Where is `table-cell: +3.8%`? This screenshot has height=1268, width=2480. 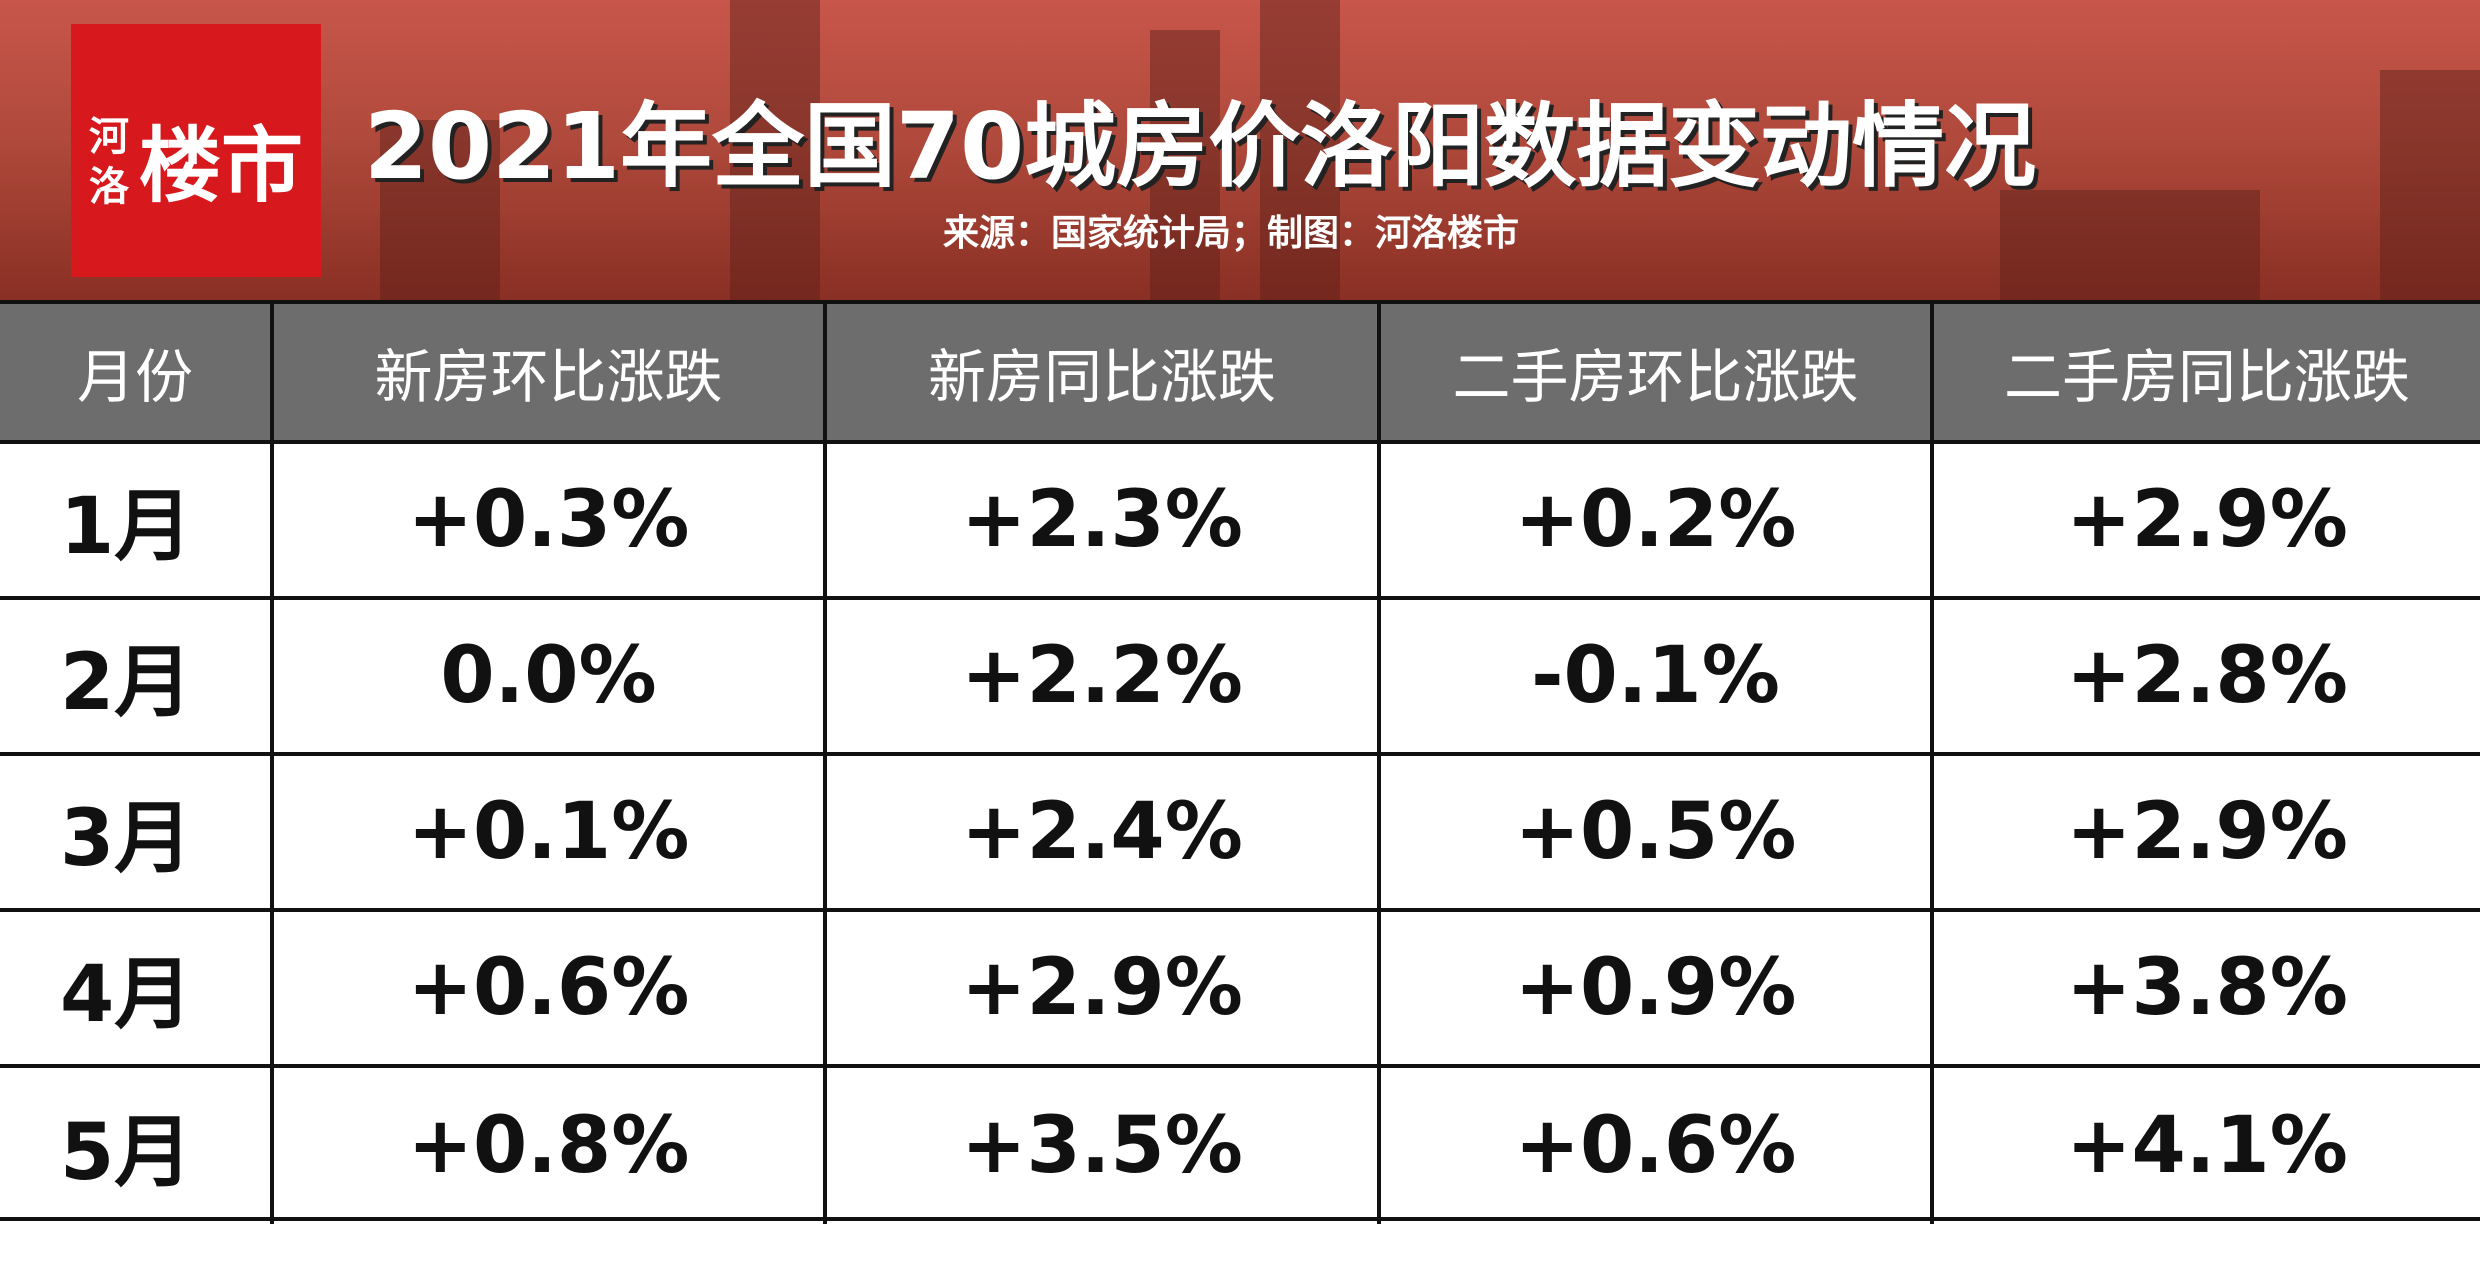
table-cell: +3.8% is located at coordinates (2207, 990).